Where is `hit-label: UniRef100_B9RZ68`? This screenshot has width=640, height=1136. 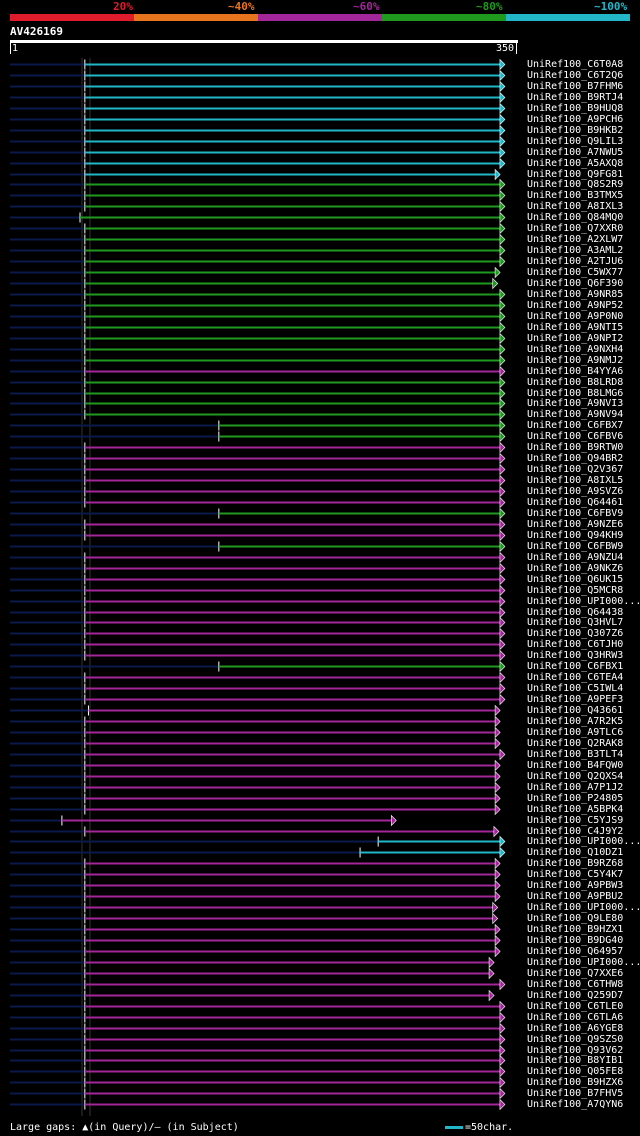
hit-label: UniRef100_B9RZ68 is located at coordinates (575, 863).